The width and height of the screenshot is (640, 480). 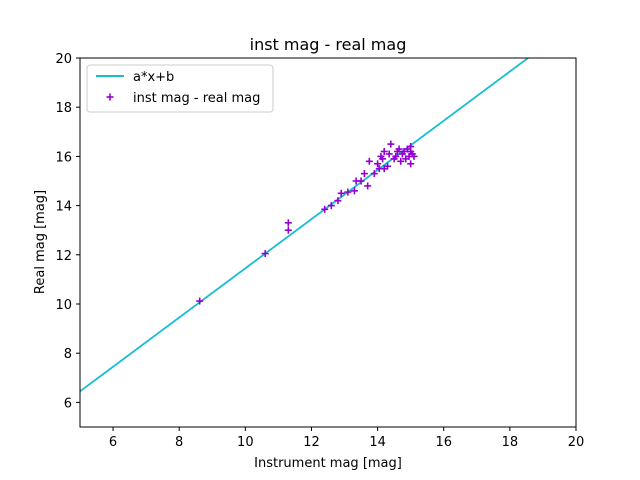 I want to click on y-tick-label: 18, so click(x=63, y=108).